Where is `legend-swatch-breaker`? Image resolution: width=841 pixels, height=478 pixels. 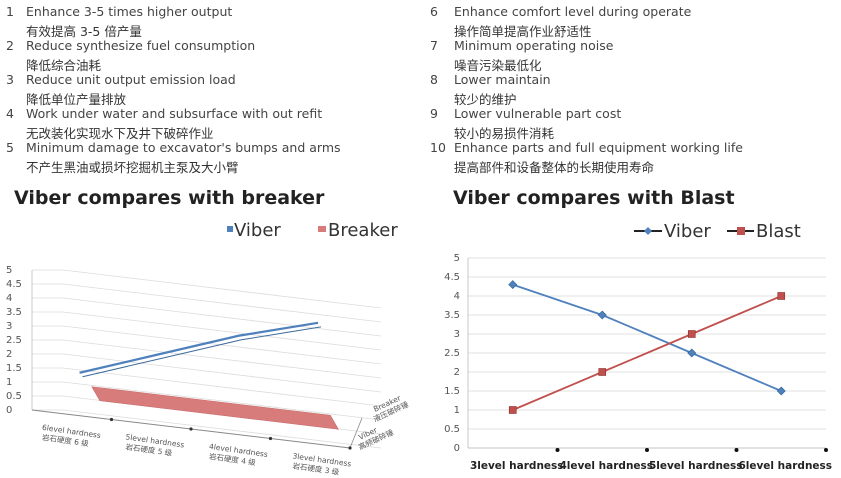
legend-swatch-breaker is located at coordinates (322, 229).